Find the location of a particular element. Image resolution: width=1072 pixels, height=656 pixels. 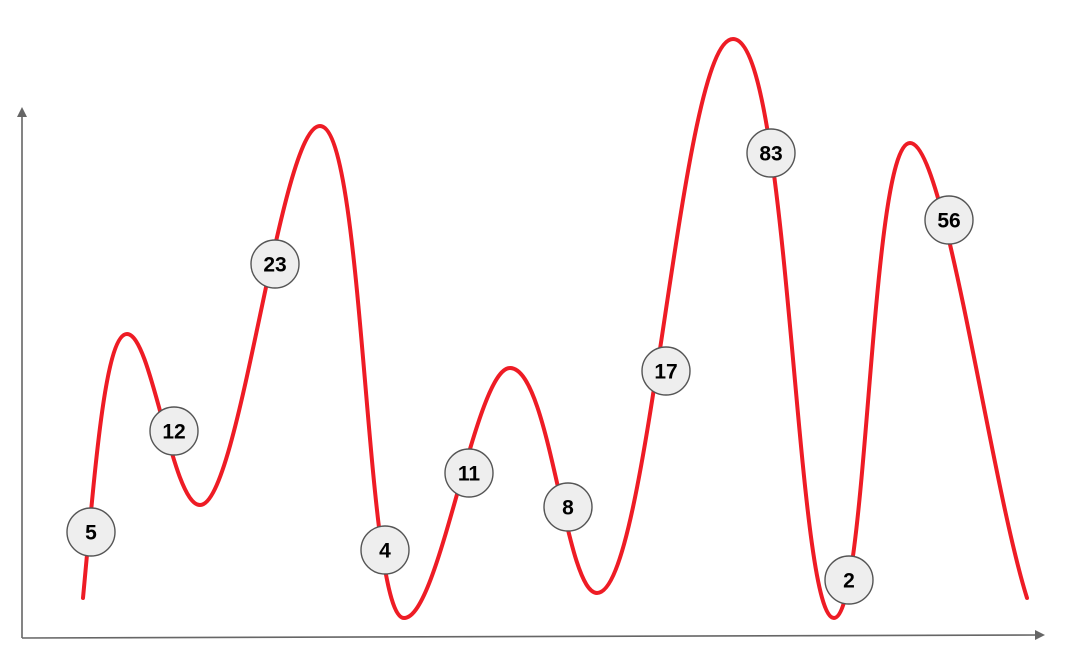

bubble-label: 17 is located at coordinates (665, 372).